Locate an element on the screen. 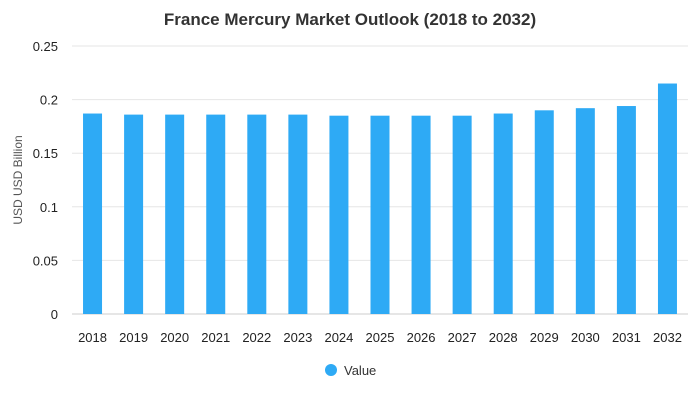 This screenshot has width=700, height=400. y-tick-label: 0.15 is located at coordinates (45, 153).